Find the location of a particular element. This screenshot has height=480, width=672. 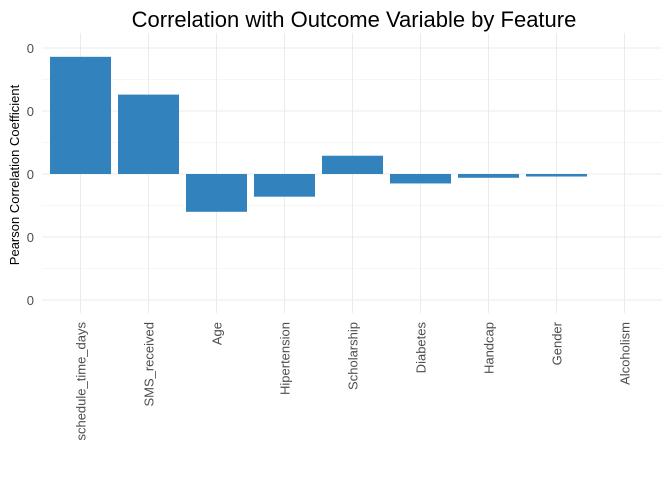

x-tick-label: Hipertension is located at coordinates (285, 358).